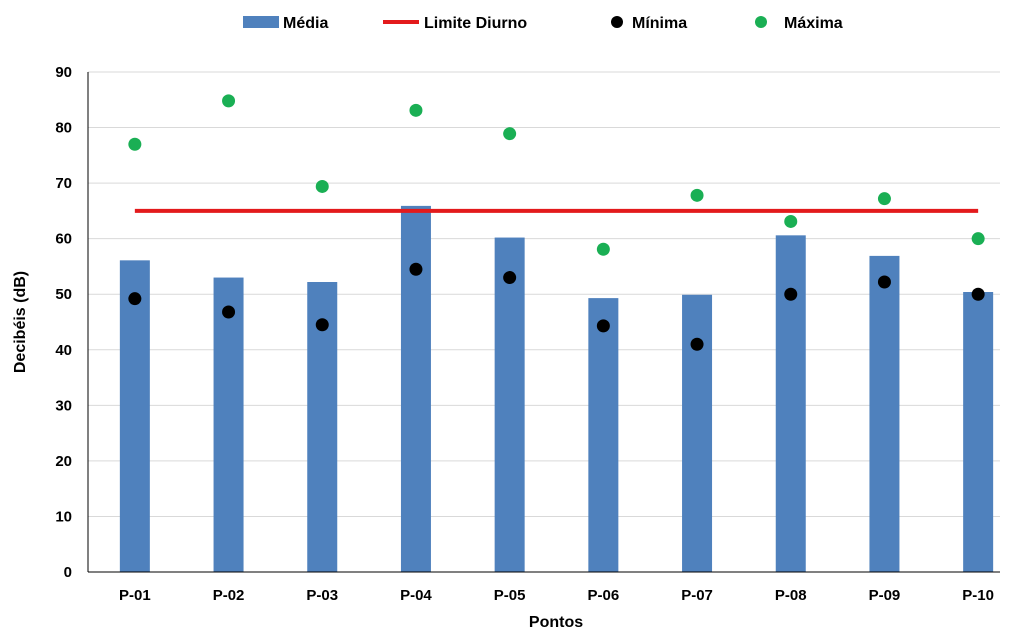 This screenshot has height=631, width=1016. I want to click on x-tick-label: P-04, so click(416, 595).